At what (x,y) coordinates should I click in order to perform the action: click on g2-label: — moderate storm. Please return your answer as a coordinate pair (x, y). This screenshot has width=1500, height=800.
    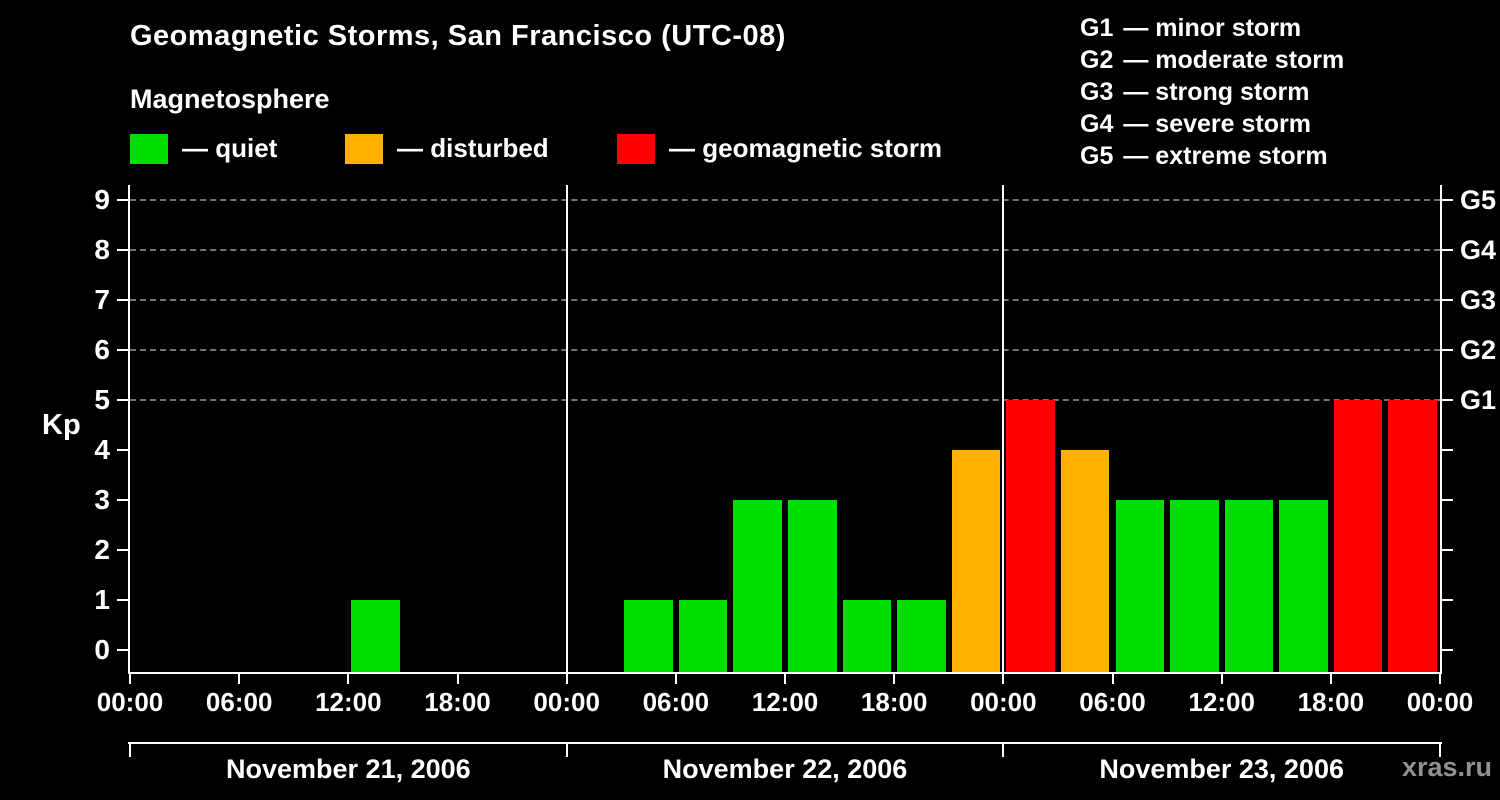
    Looking at the image, I should click on (1234, 60).